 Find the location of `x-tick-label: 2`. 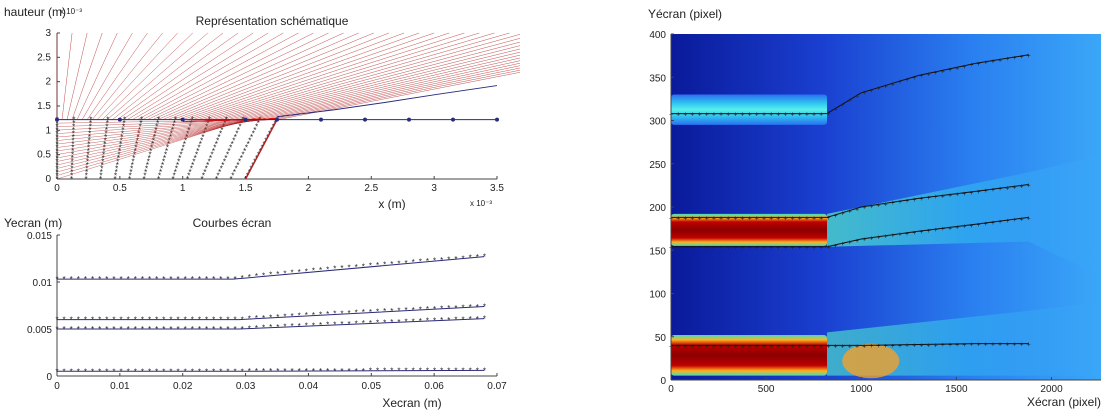

x-tick-label: 2 is located at coordinates (309, 188).